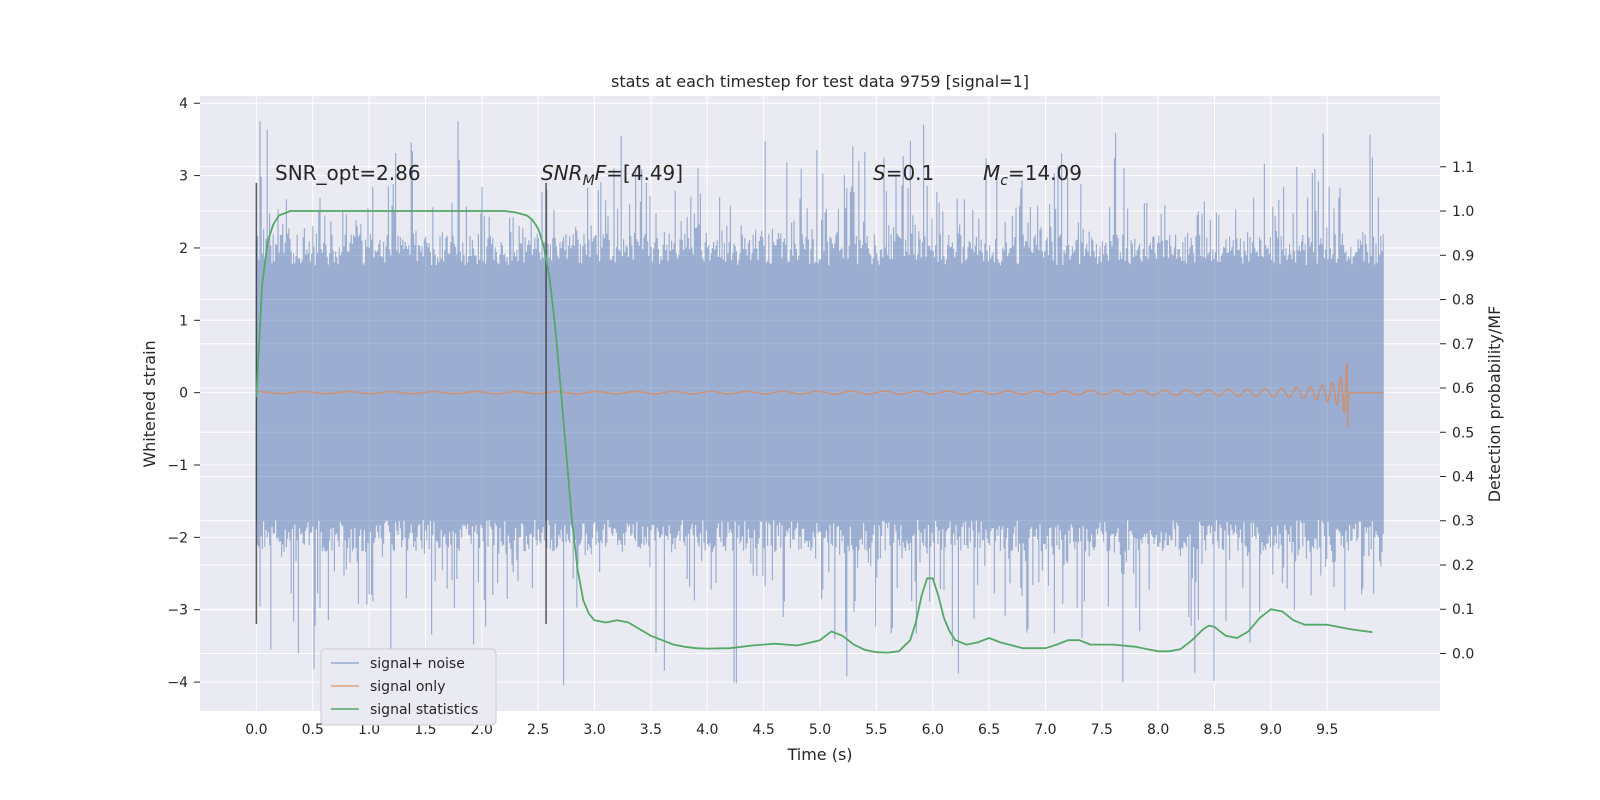 Image resolution: width=1600 pixels, height=800 pixels. What do you see at coordinates (424, 710) in the screenshot?
I see `legend-label-stats: signal statistics` at bounding box center [424, 710].